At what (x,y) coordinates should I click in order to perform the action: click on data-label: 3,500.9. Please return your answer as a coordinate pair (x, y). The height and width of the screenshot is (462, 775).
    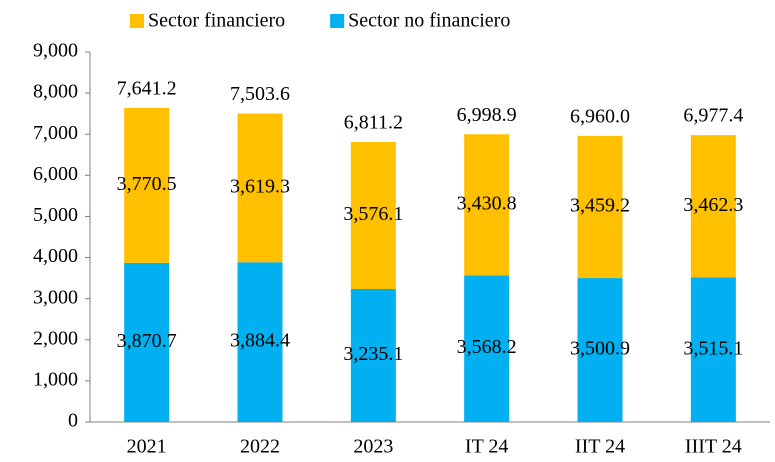
    Looking at the image, I should click on (600, 349).